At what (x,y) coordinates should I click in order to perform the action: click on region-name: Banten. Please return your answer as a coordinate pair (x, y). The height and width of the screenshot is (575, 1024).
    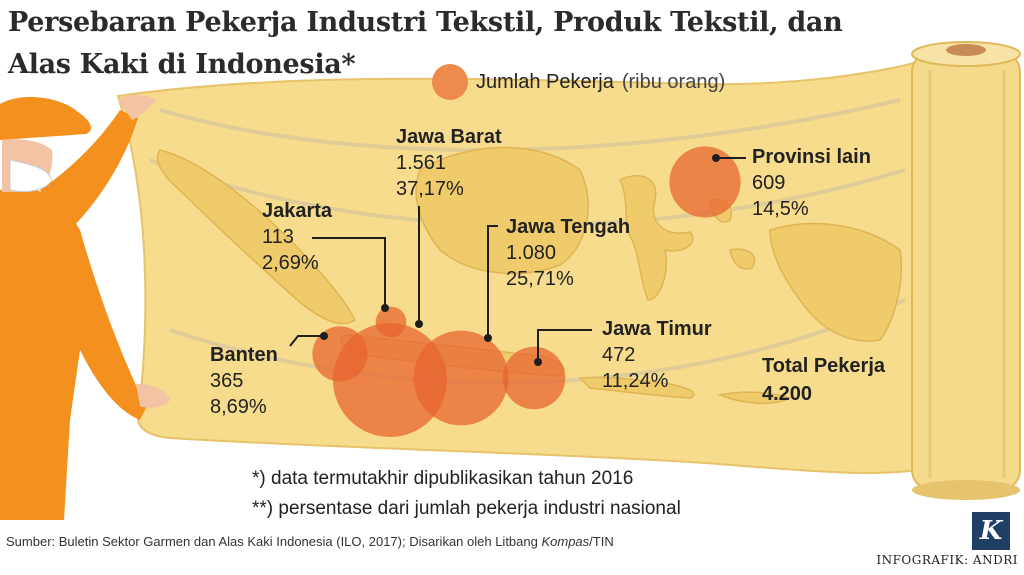
    Looking at the image, I should click on (244, 355).